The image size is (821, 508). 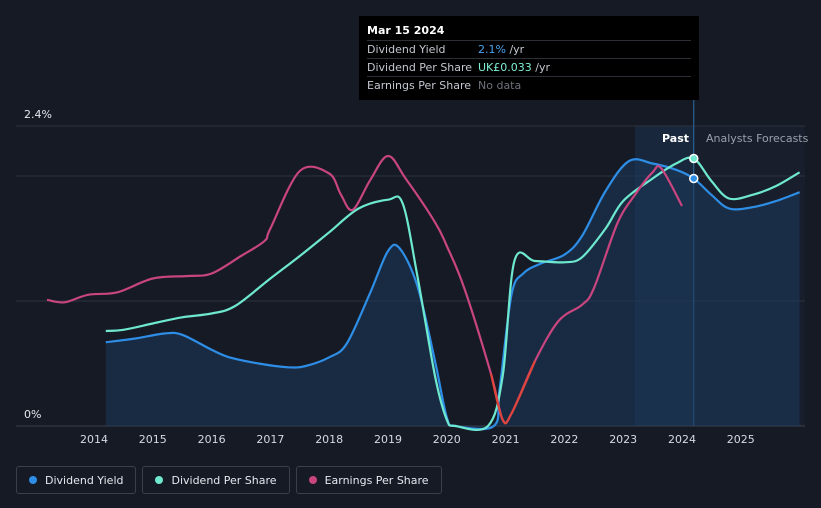 What do you see at coordinates (757, 138) in the screenshot?
I see `forecast-label: Analysts Forecasts` at bounding box center [757, 138].